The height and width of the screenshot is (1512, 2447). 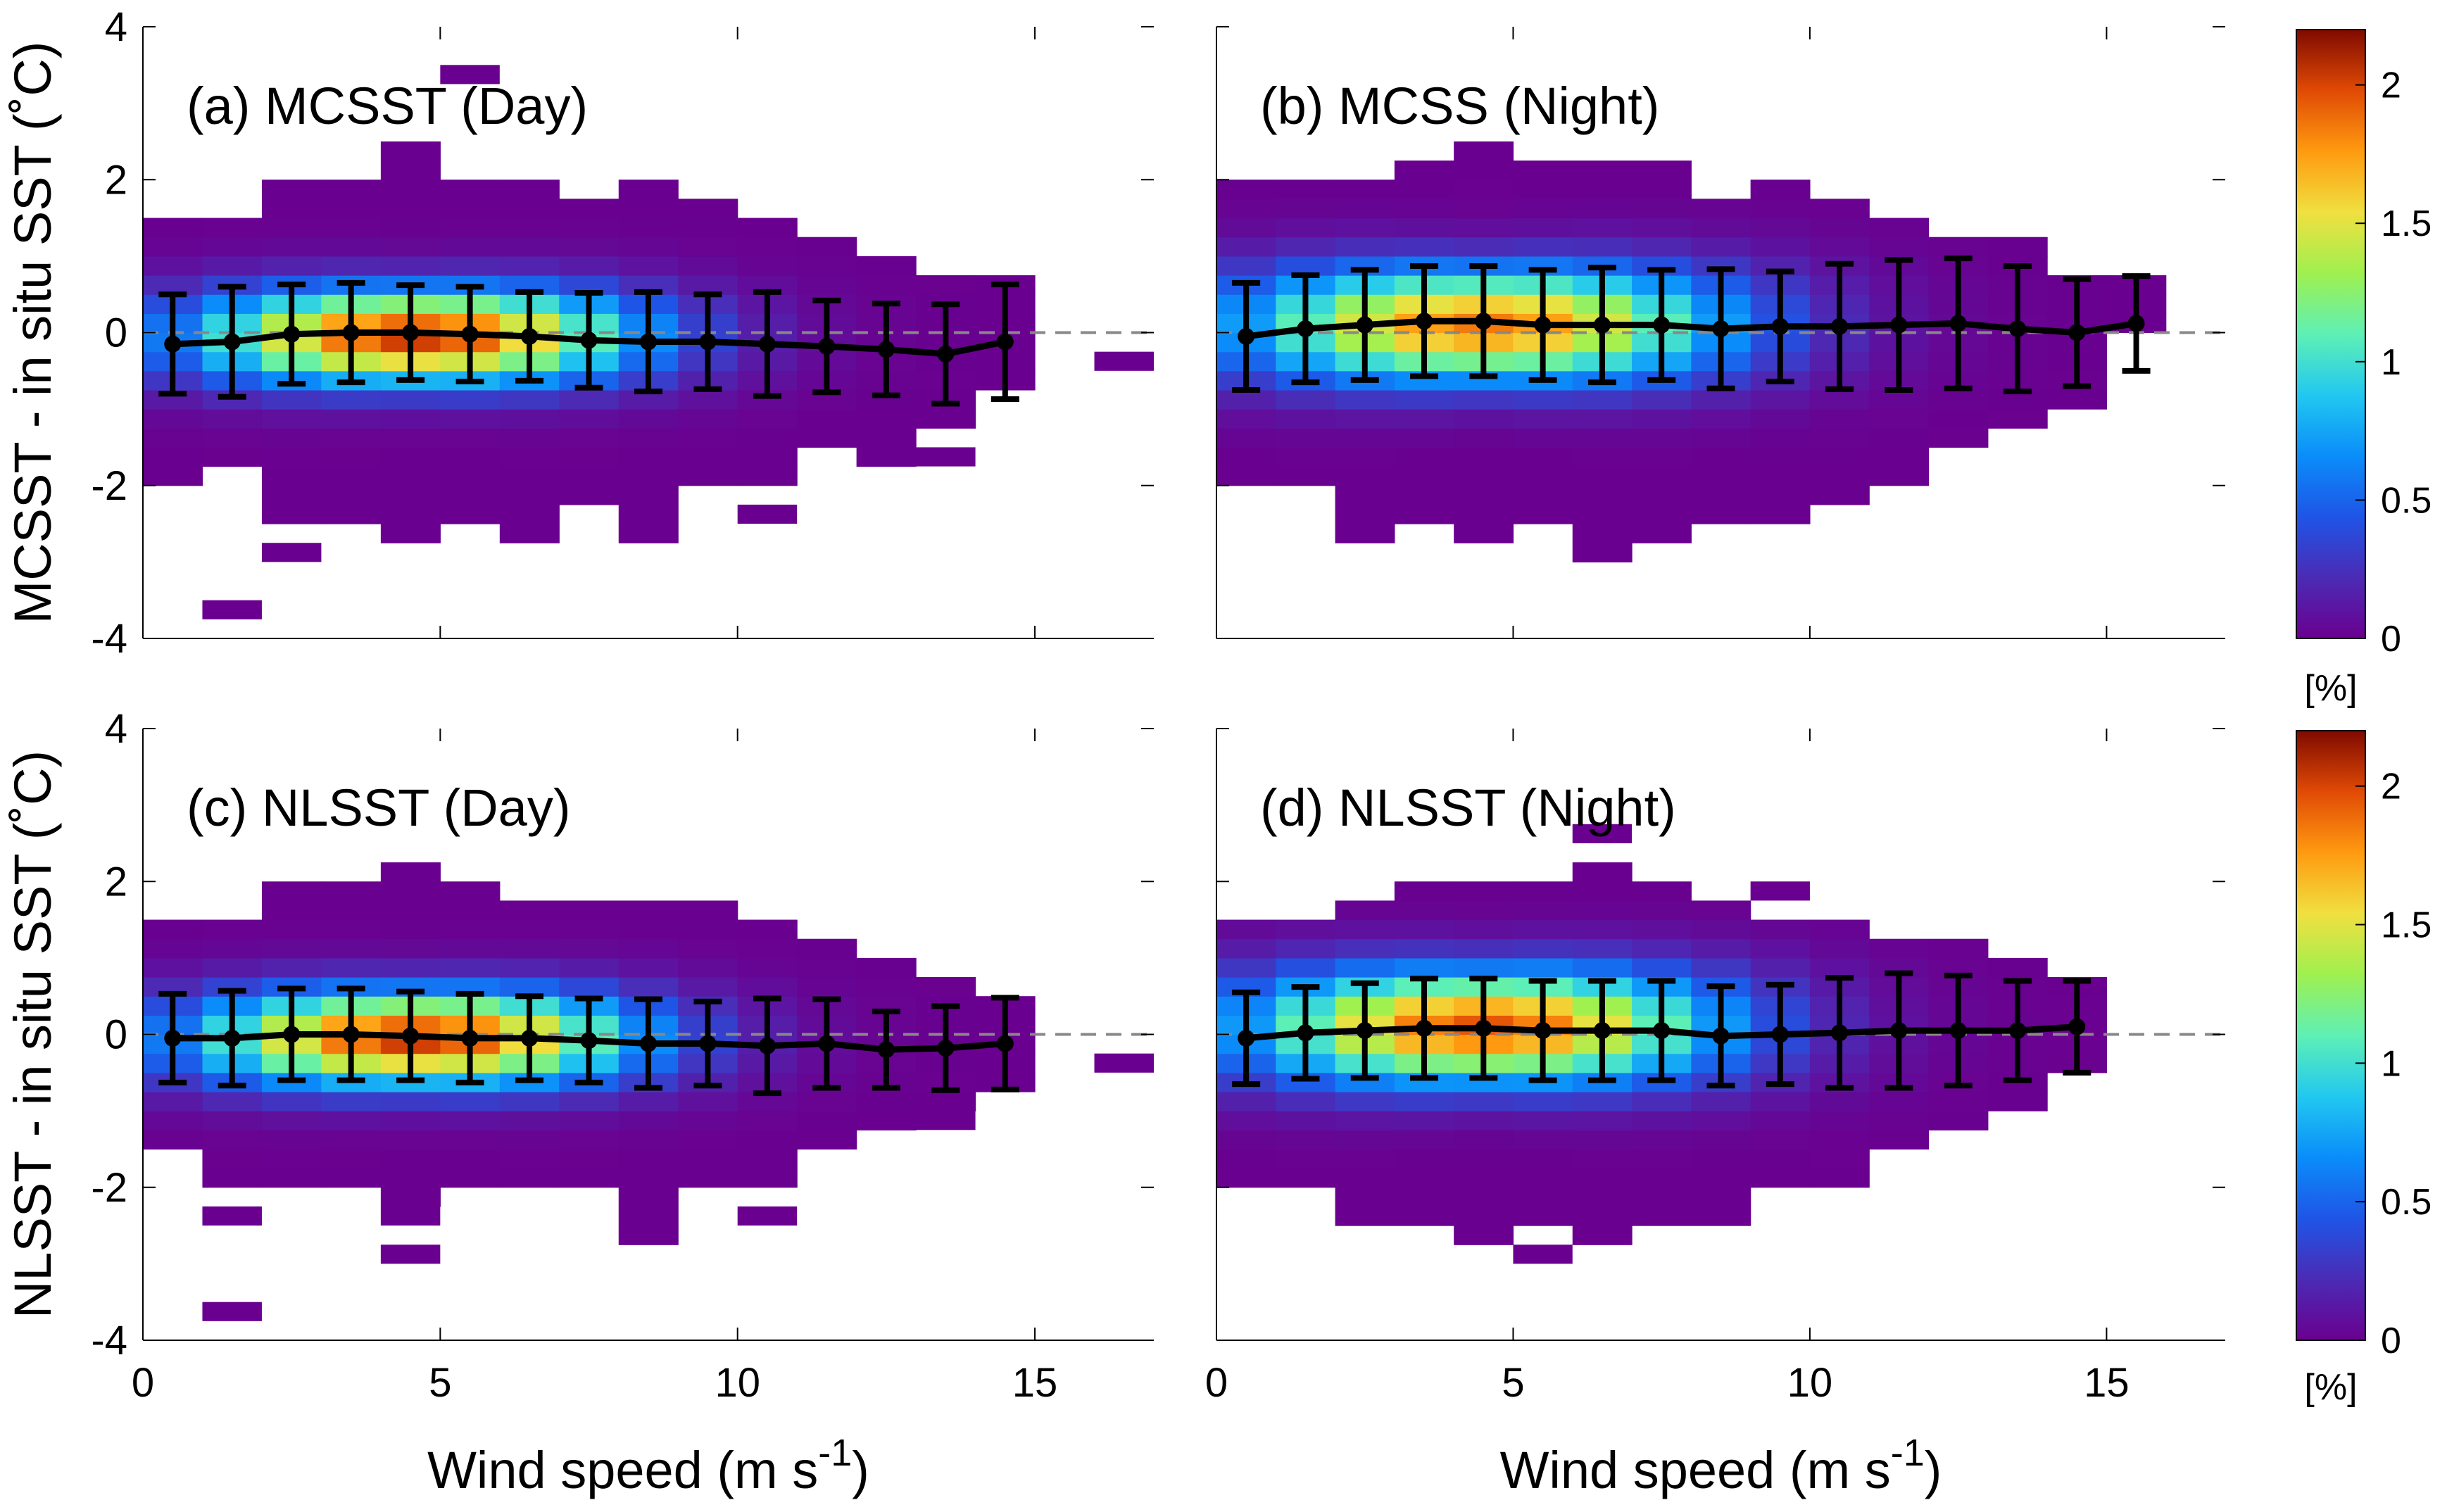 I want to click on mean-profile, so click(x=1691, y=326).